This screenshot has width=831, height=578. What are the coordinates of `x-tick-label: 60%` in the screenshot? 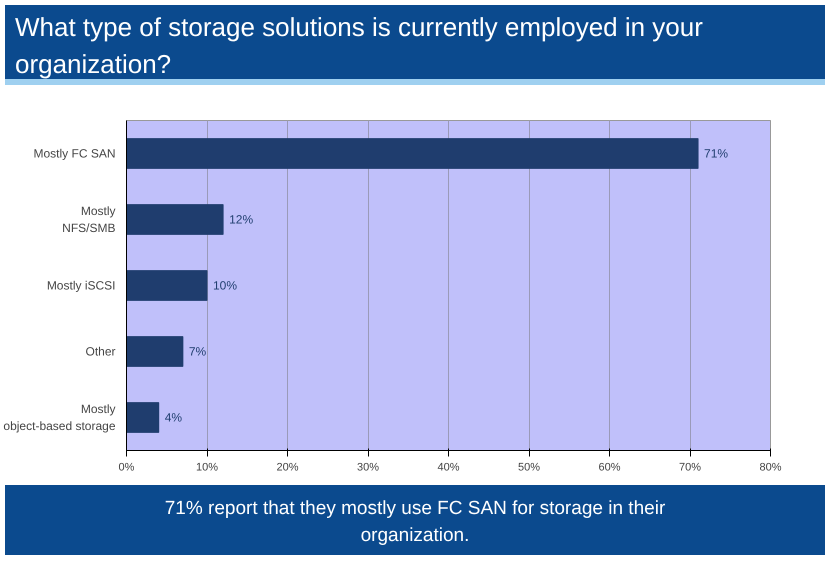 It's located at (609, 468).